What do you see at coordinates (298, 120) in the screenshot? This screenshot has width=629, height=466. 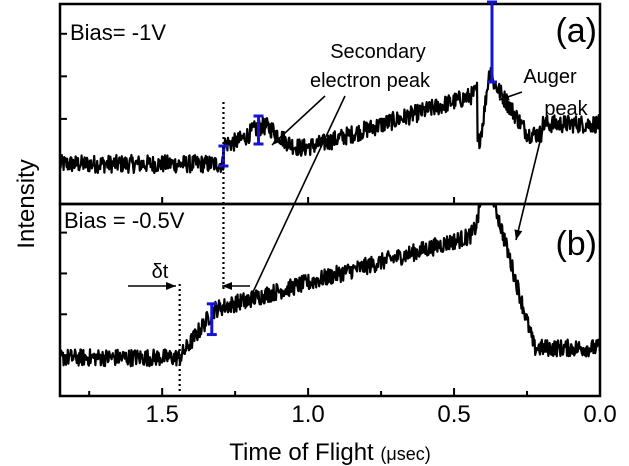 I see `arrow-secondary-a` at bounding box center [298, 120].